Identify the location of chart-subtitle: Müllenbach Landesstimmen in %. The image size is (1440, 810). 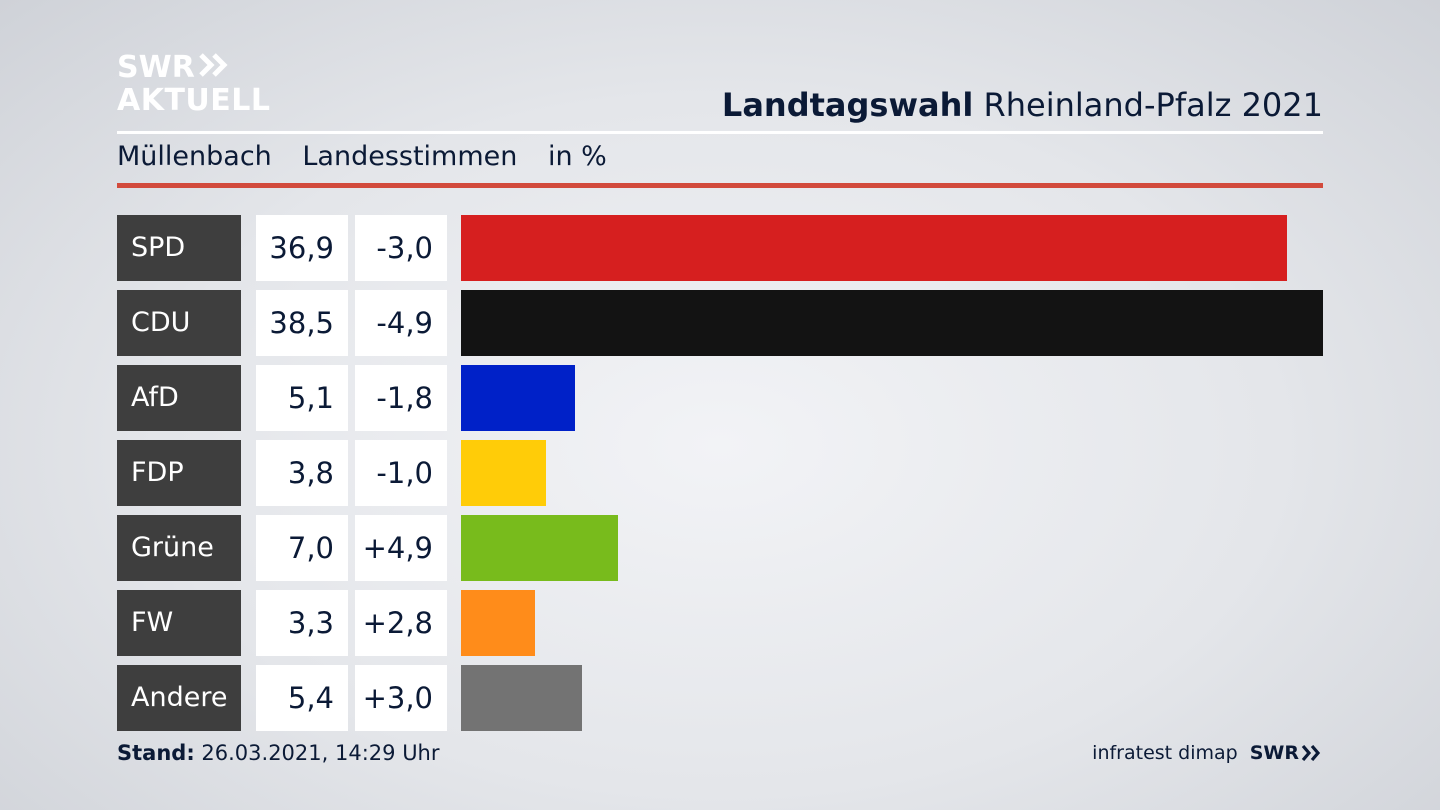
(373, 156).